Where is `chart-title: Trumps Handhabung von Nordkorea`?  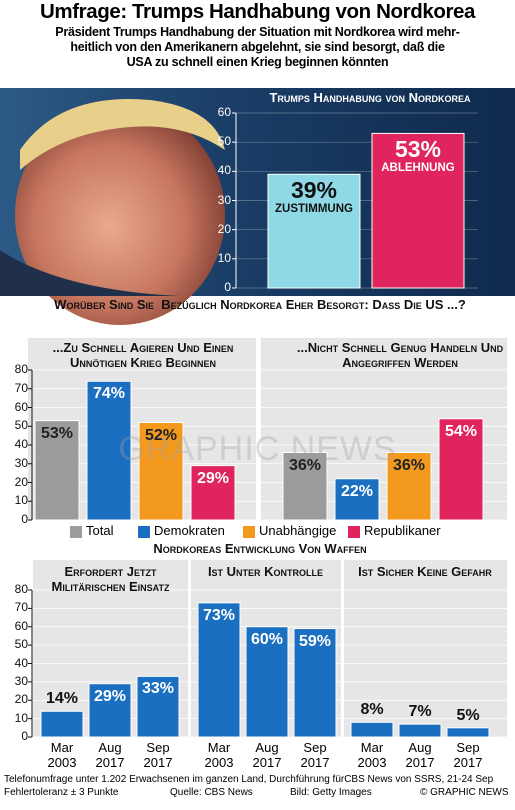
chart-title: Trumps Handhabung von Nordkorea is located at coordinates (370, 97).